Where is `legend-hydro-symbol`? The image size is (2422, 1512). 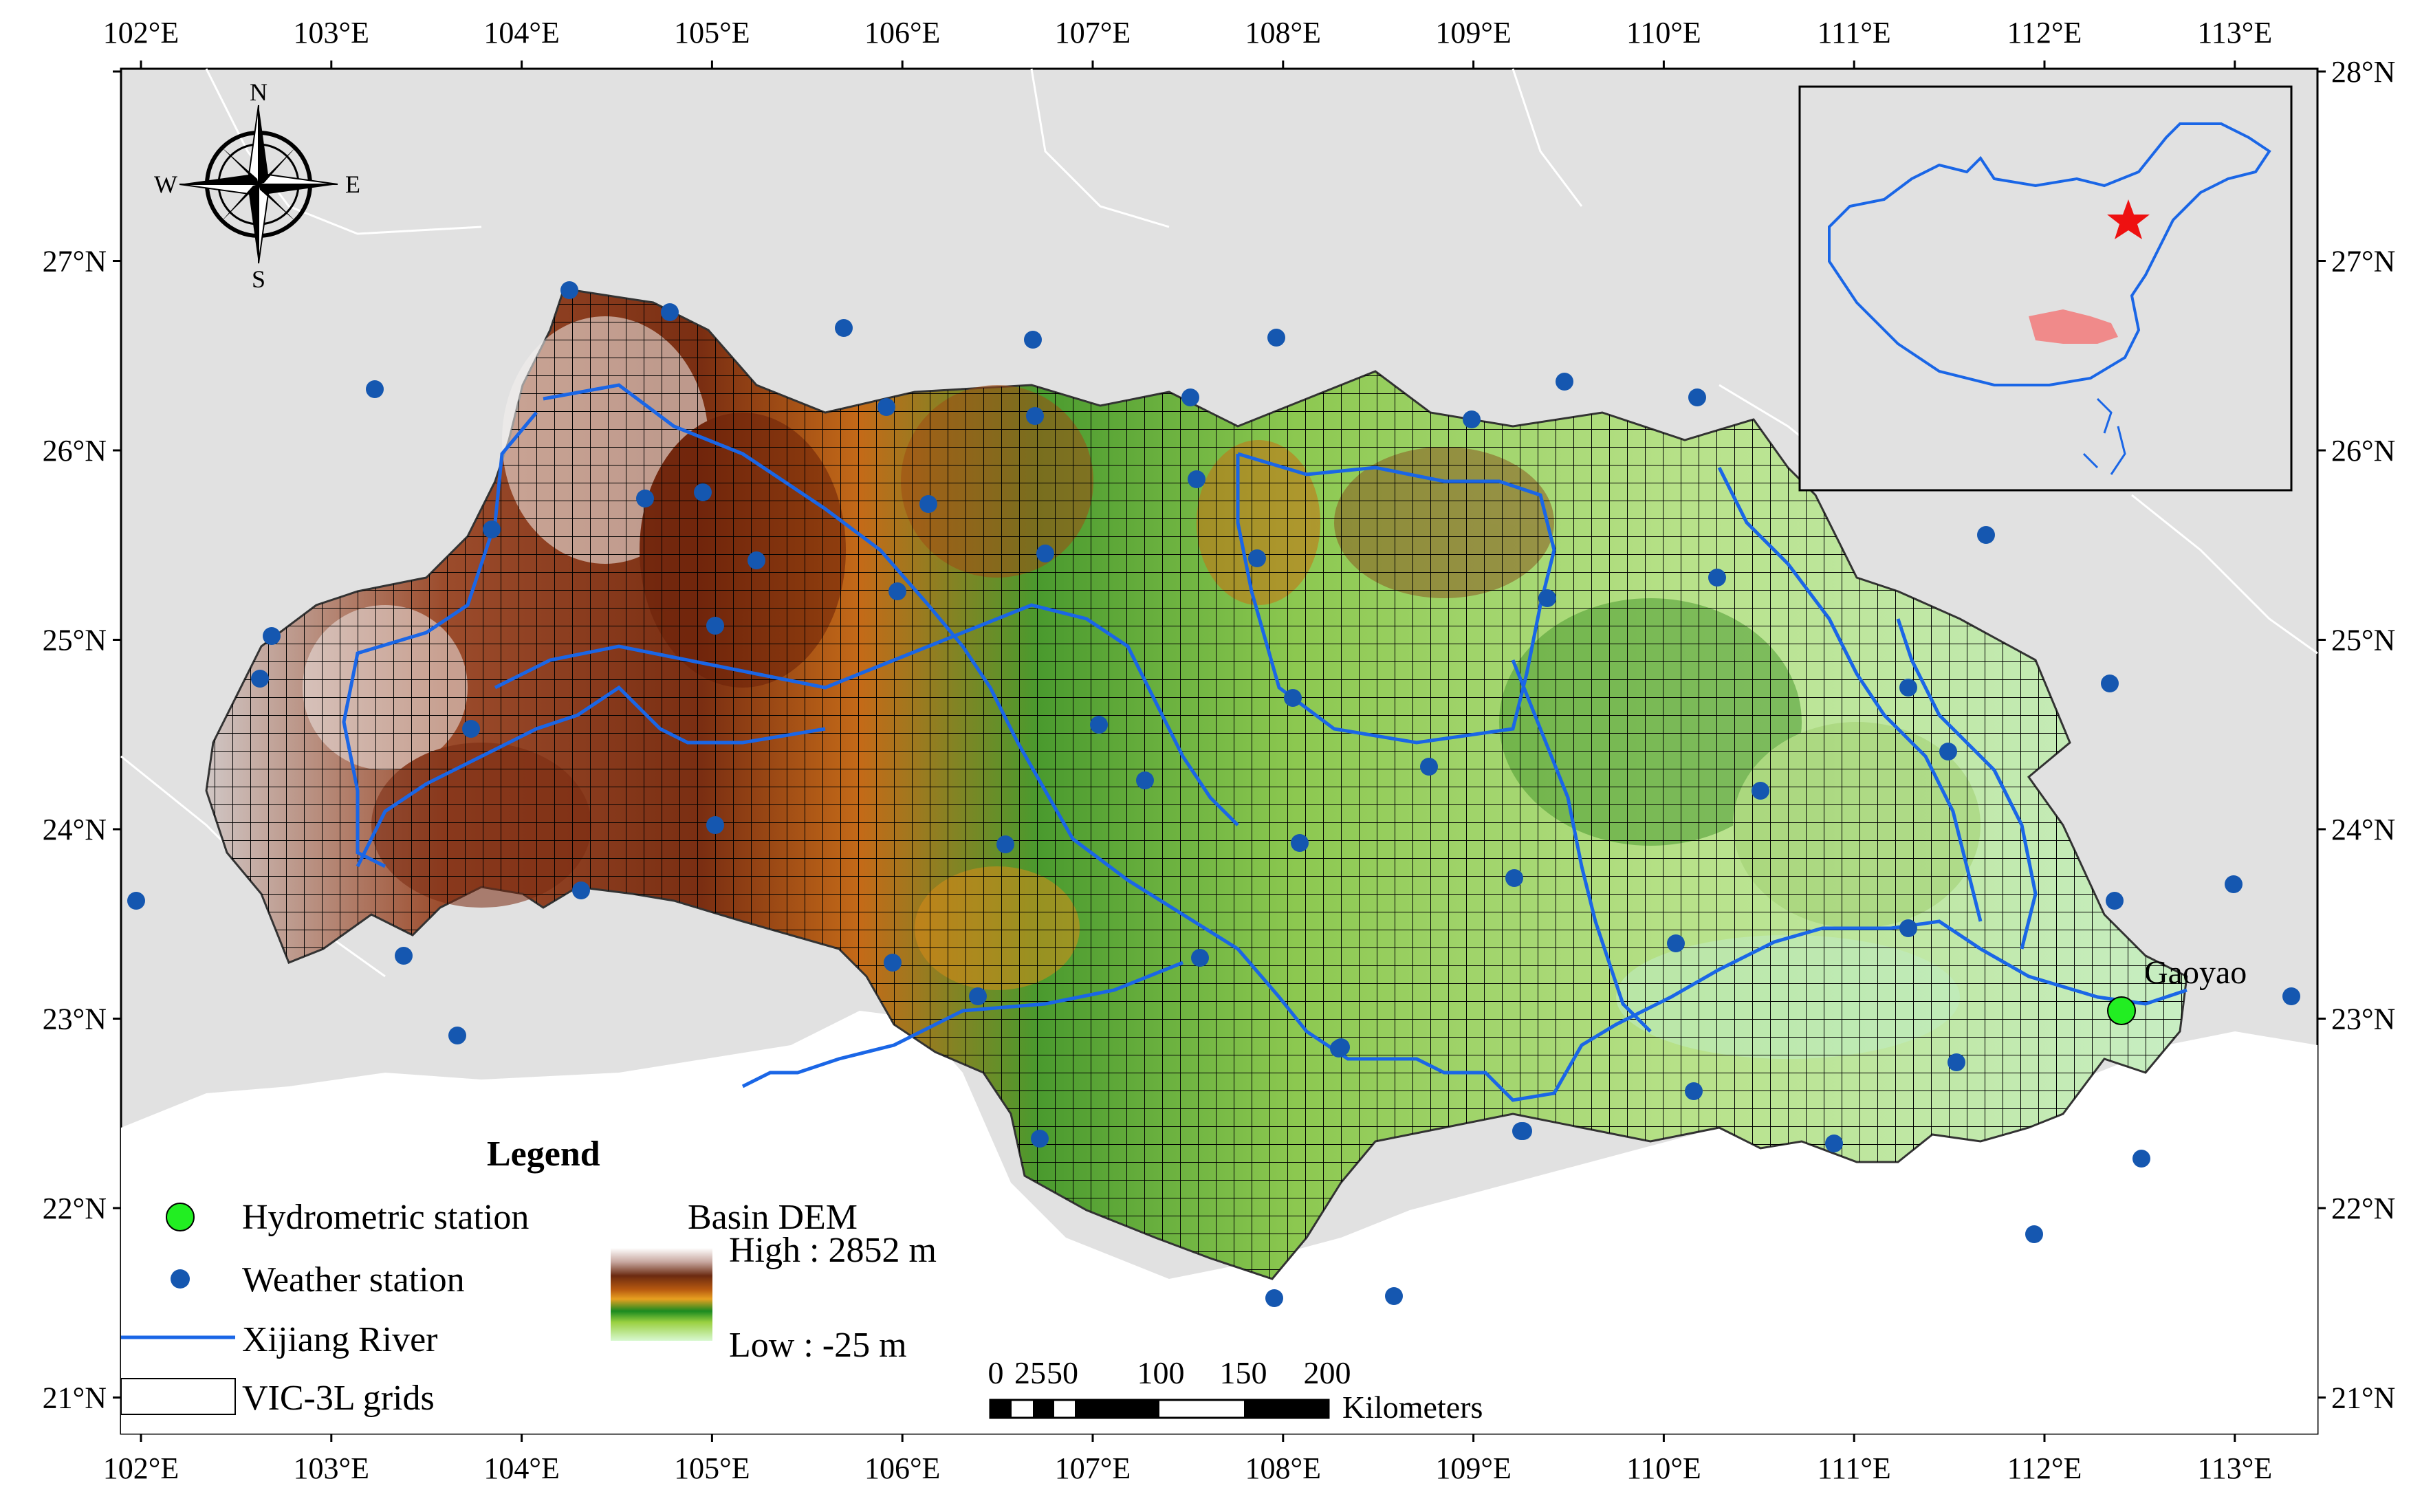 legend-hydro-symbol is located at coordinates (180, 1217).